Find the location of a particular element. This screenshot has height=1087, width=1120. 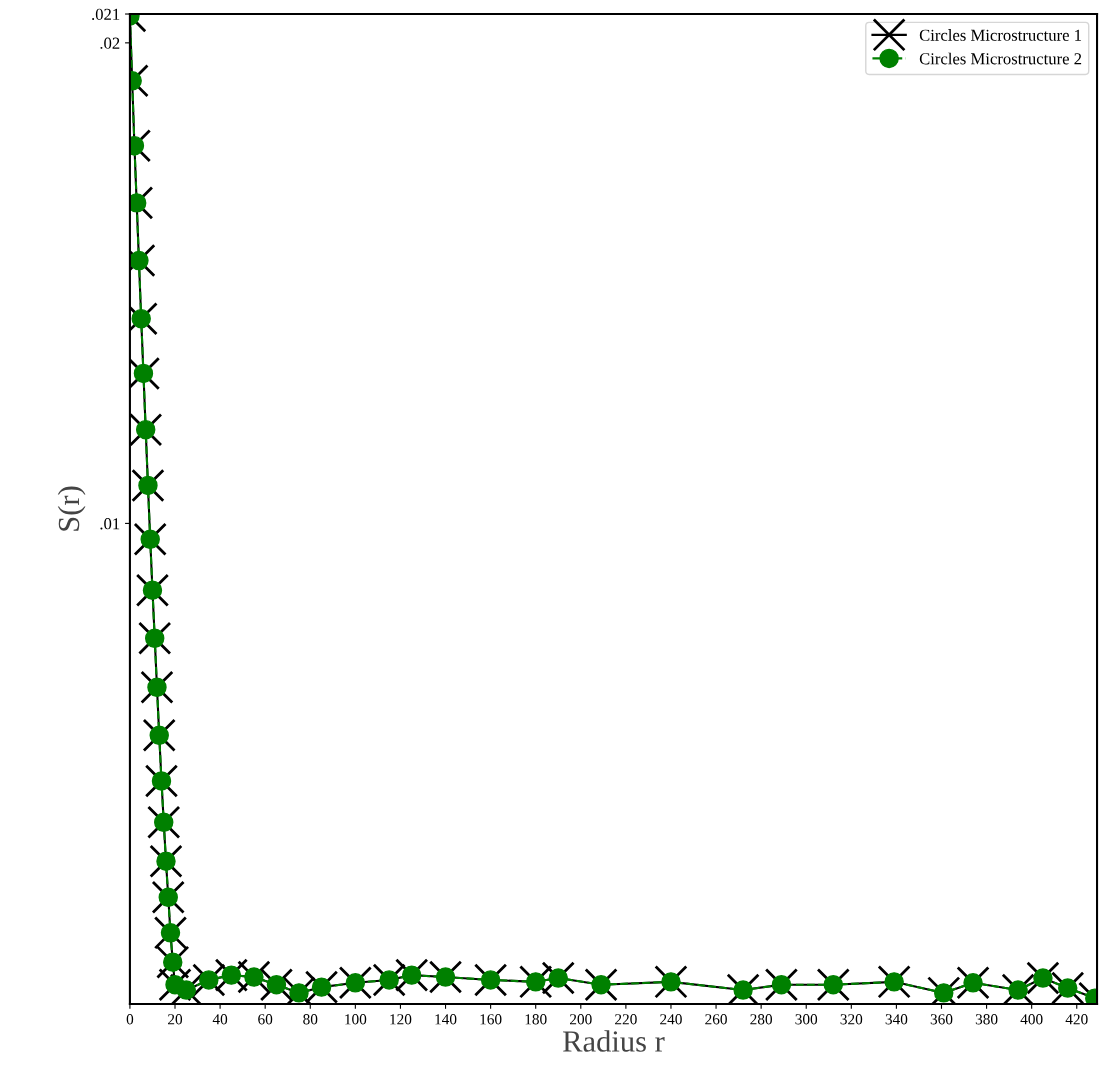

x-tick-label: 380 is located at coordinates (986, 1019).